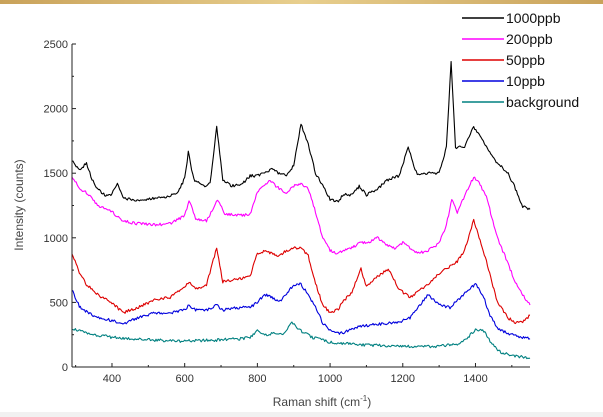 This screenshot has width=603, height=417. I want to click on y-tick-label: 0, so click(65, 368).